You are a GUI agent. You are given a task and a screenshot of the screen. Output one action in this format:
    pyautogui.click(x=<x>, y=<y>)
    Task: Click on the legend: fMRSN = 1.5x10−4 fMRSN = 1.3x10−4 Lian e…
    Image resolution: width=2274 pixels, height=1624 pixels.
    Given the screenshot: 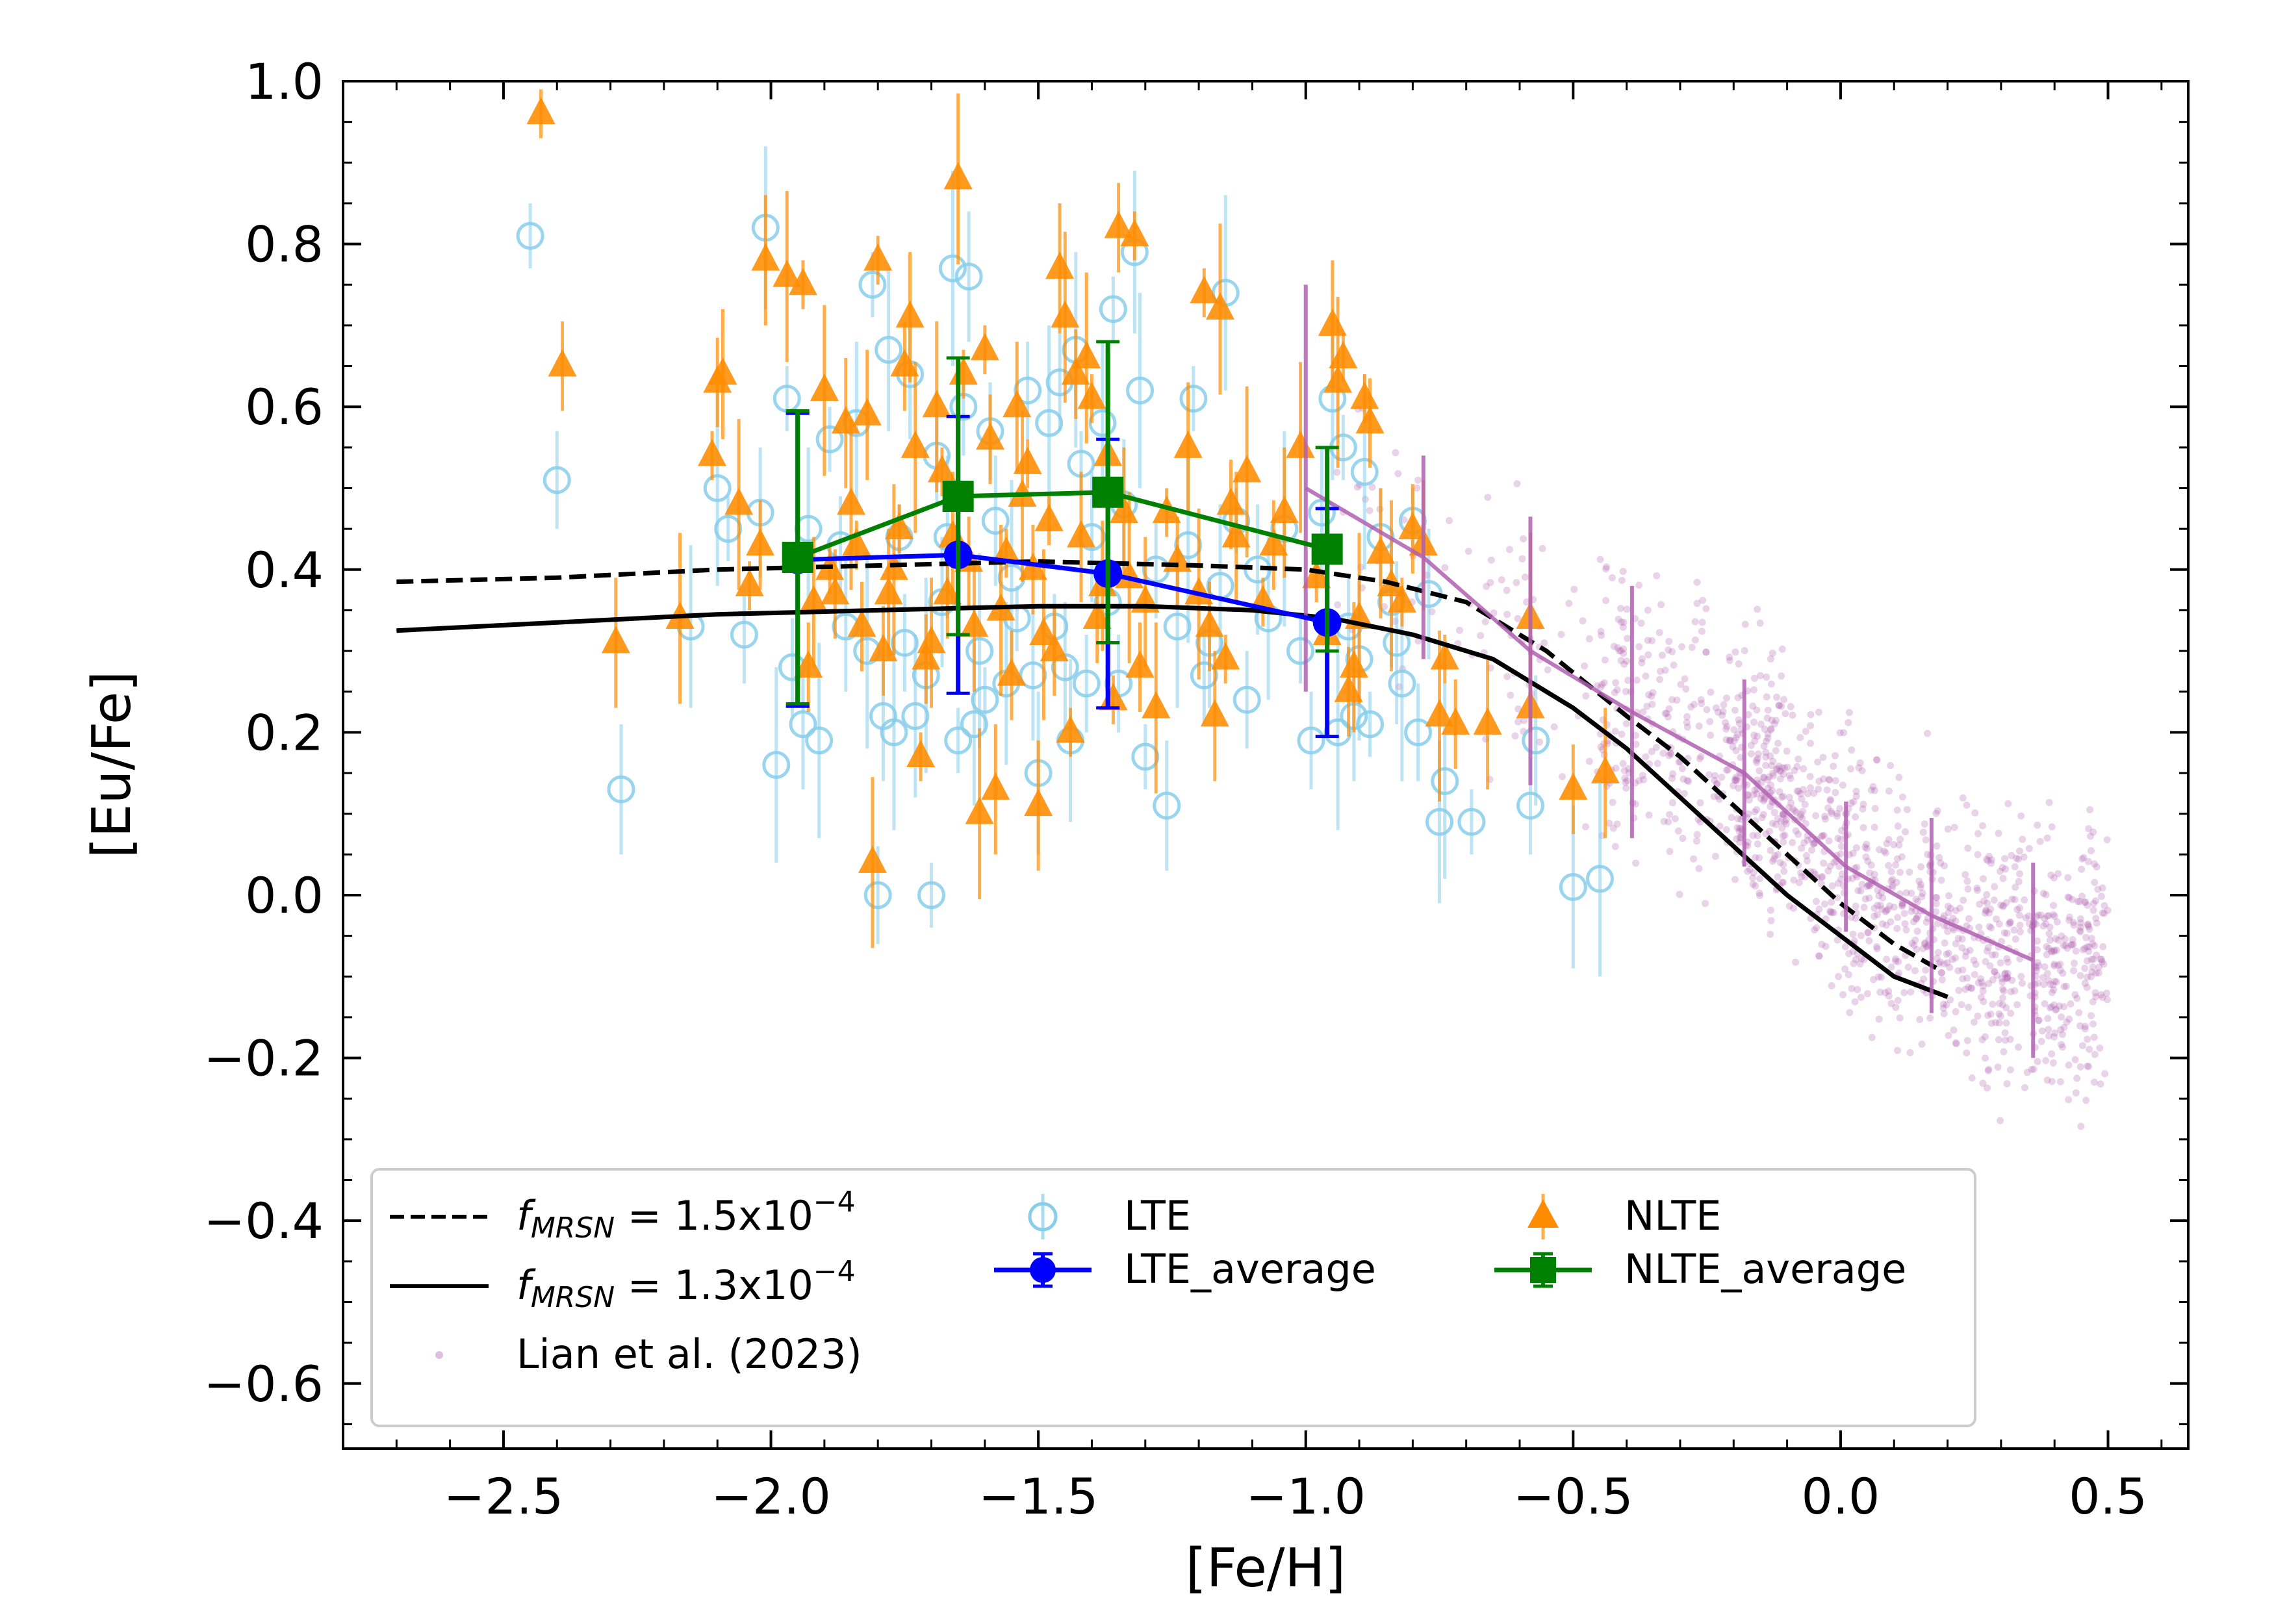 What is the action you would take?
    pyautogui.click(x=1173, y=1297)
    